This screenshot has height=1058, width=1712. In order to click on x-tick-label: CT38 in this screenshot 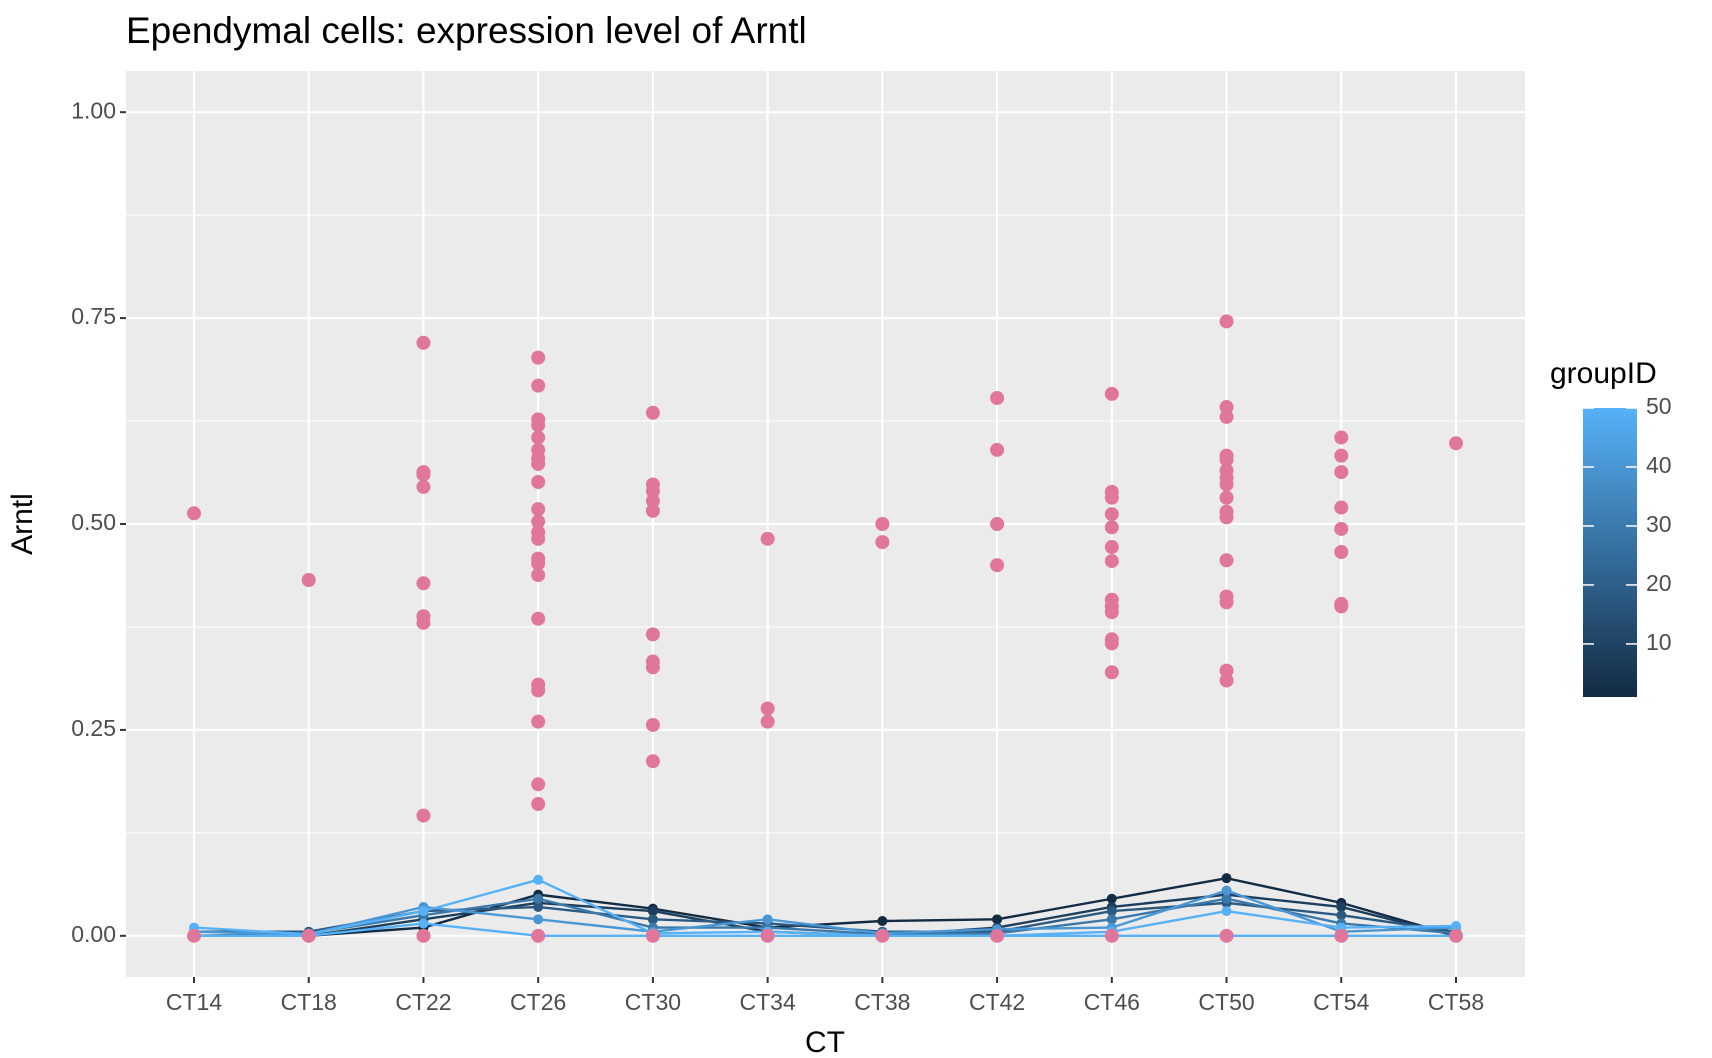, I will do `click(882, 1002)`.